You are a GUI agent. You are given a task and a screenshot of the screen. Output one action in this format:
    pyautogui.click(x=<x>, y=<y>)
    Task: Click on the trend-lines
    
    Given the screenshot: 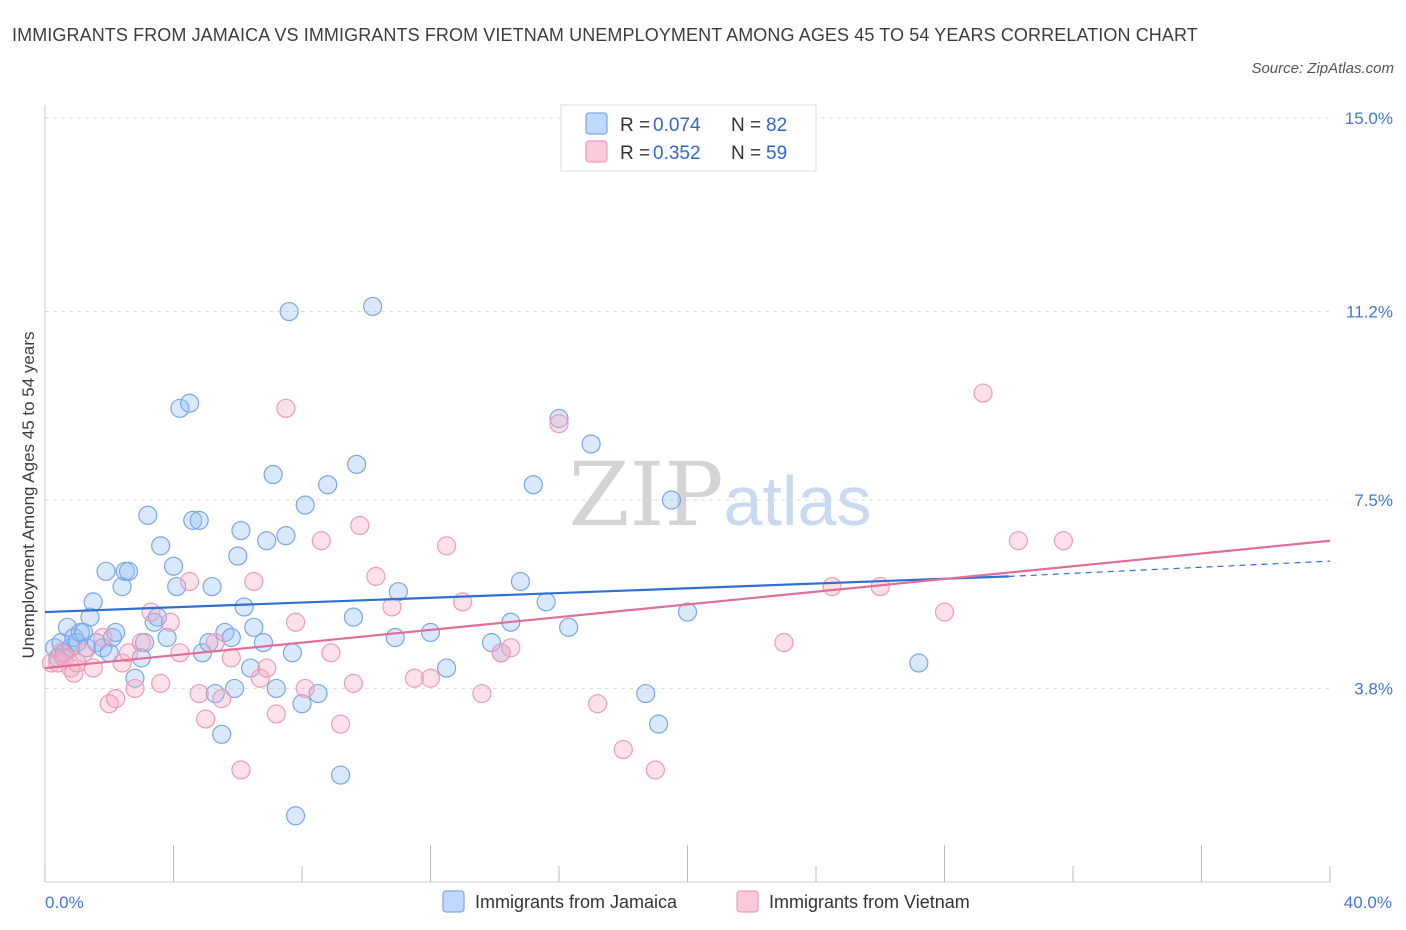 What is the action you would take?
    pyautogui.click(x=687, y=604)
    